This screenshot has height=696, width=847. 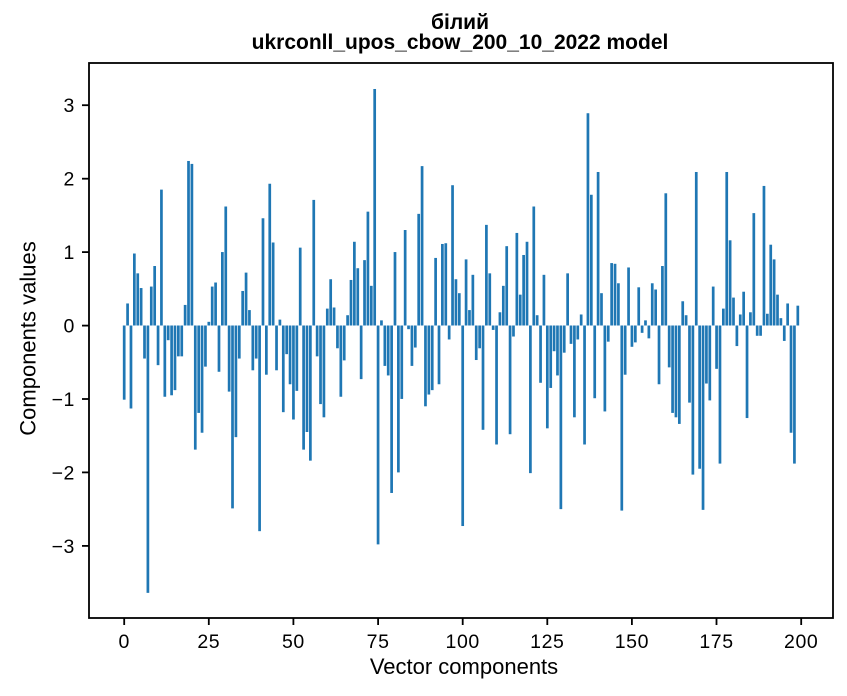 I want to click on svg-text: 25, so click(x=208, y=642).